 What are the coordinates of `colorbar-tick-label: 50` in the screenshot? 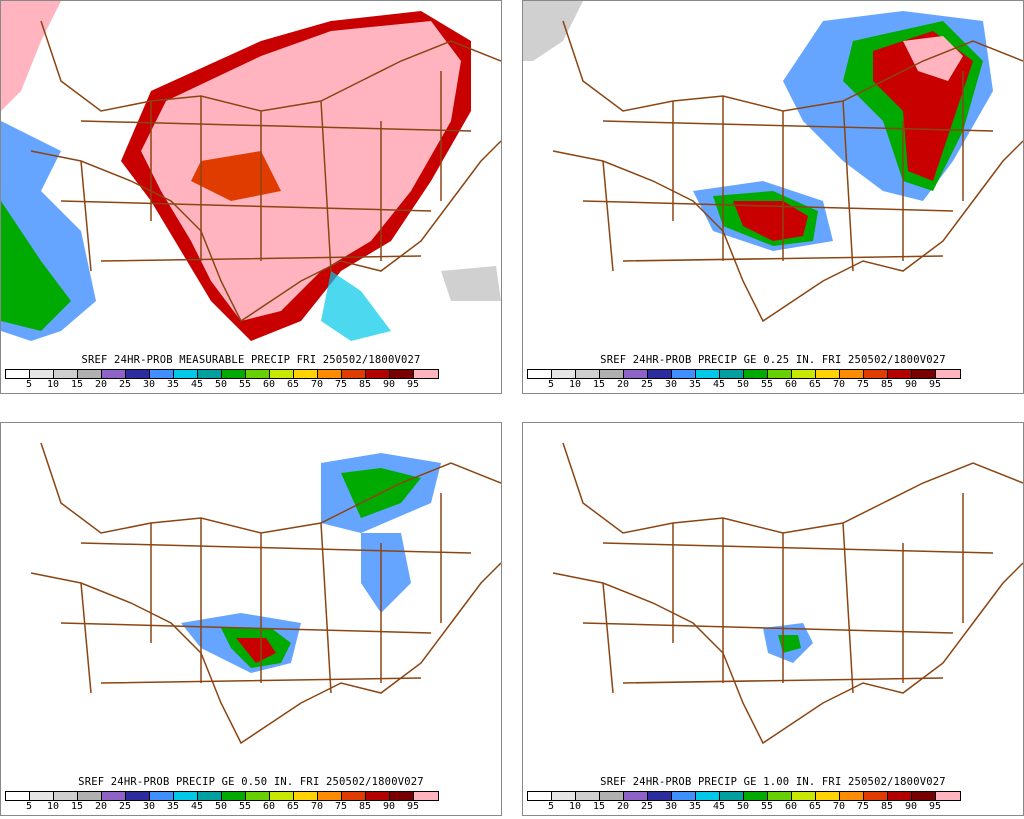 It's located at (221, 384).